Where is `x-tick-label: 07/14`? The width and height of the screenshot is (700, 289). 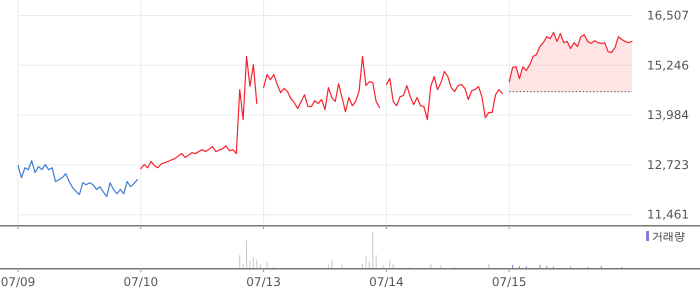
x-tick-label: 07/14 is located at coordinates (386, 282).